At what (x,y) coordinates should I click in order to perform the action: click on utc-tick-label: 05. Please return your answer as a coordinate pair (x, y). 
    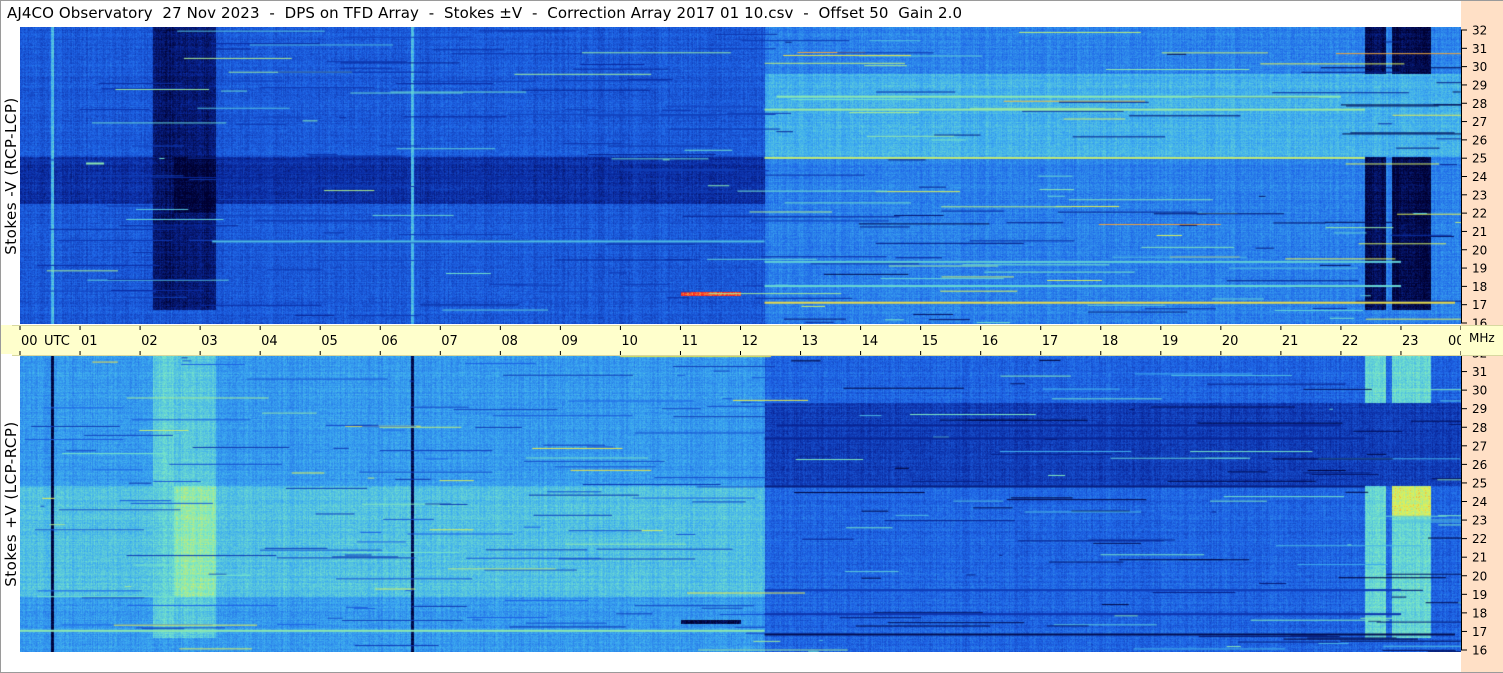
    Looking at the image, I should click on (329, 341).